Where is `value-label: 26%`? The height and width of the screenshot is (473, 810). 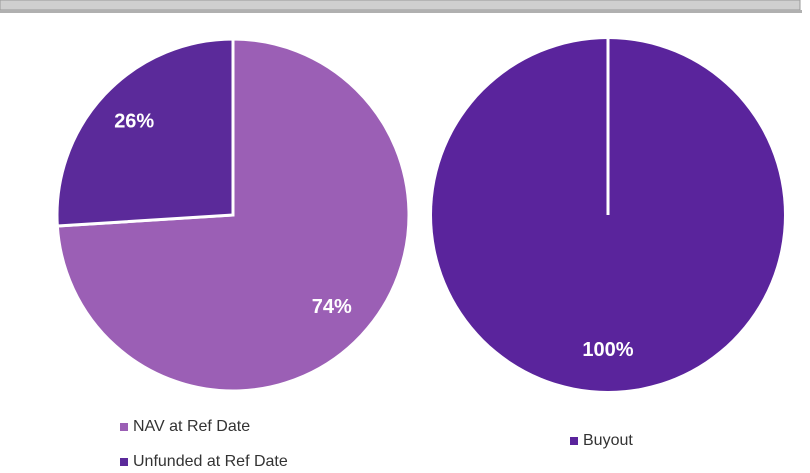 value-label: 26% is located at coordinates (134, 122).